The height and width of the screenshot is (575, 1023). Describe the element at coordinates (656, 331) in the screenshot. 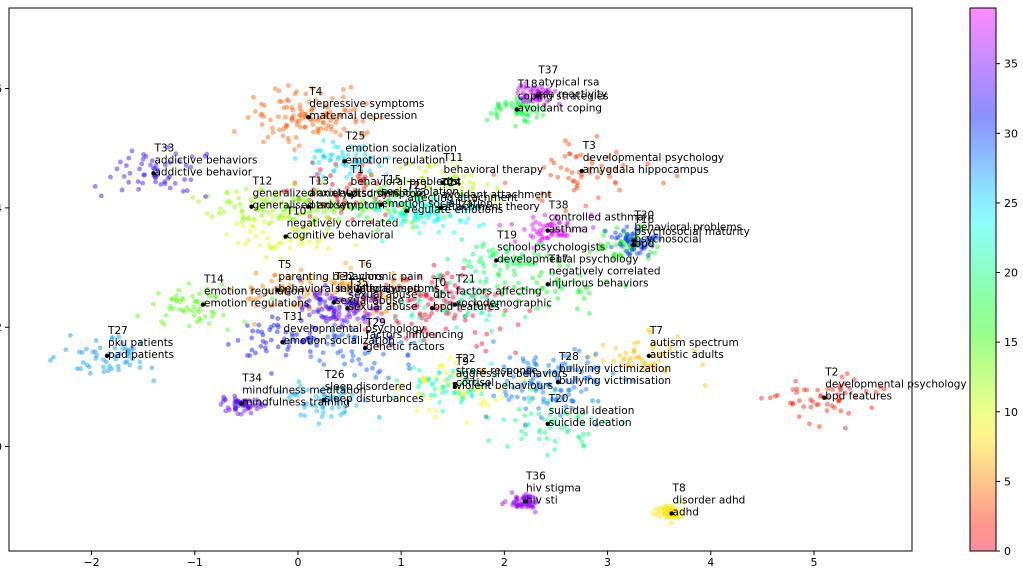

I see `annotation-label: T7` at that location.